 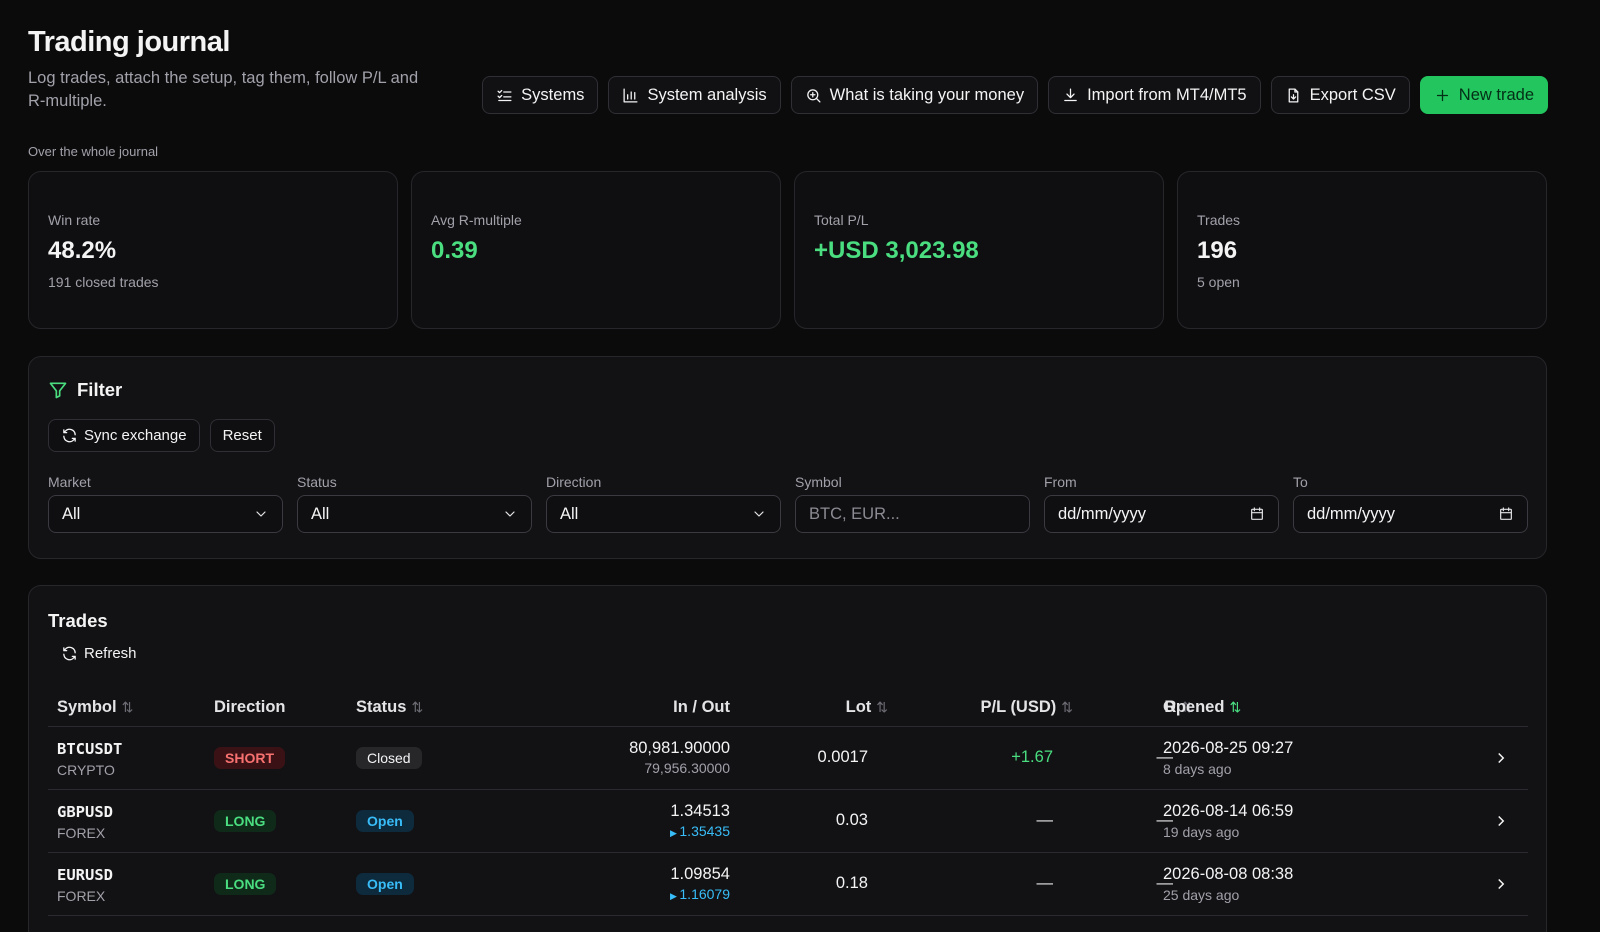 What do you see at coordinates (1161, 514) in the screenshot?
I see `from-date-input: dd/mm/yyyy` at bounding box center [1161, 514].